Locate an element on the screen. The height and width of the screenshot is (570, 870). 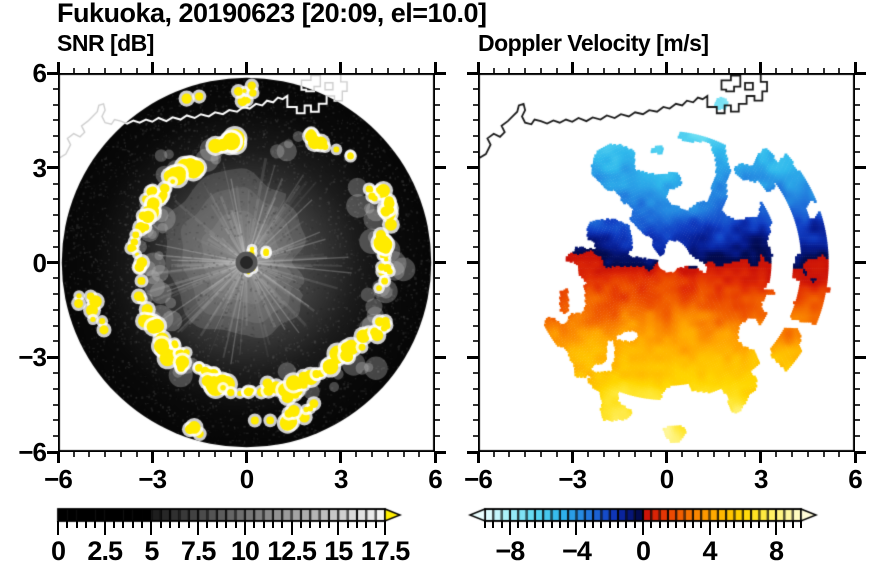
doppler-colorbar-label: 8 is located at coordinates (776, 551).